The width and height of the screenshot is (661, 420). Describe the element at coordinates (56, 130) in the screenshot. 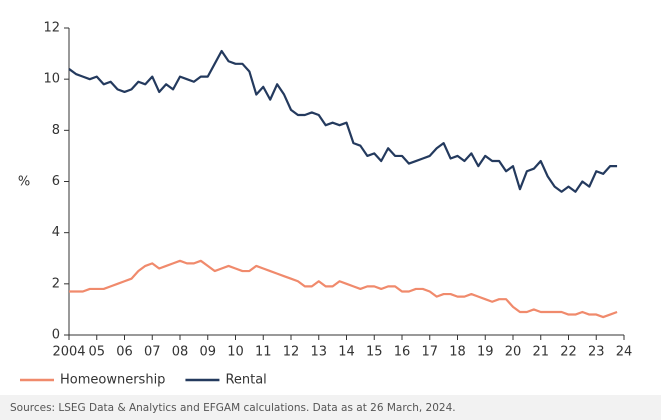

I see `y-tick-label: 8` at that location.